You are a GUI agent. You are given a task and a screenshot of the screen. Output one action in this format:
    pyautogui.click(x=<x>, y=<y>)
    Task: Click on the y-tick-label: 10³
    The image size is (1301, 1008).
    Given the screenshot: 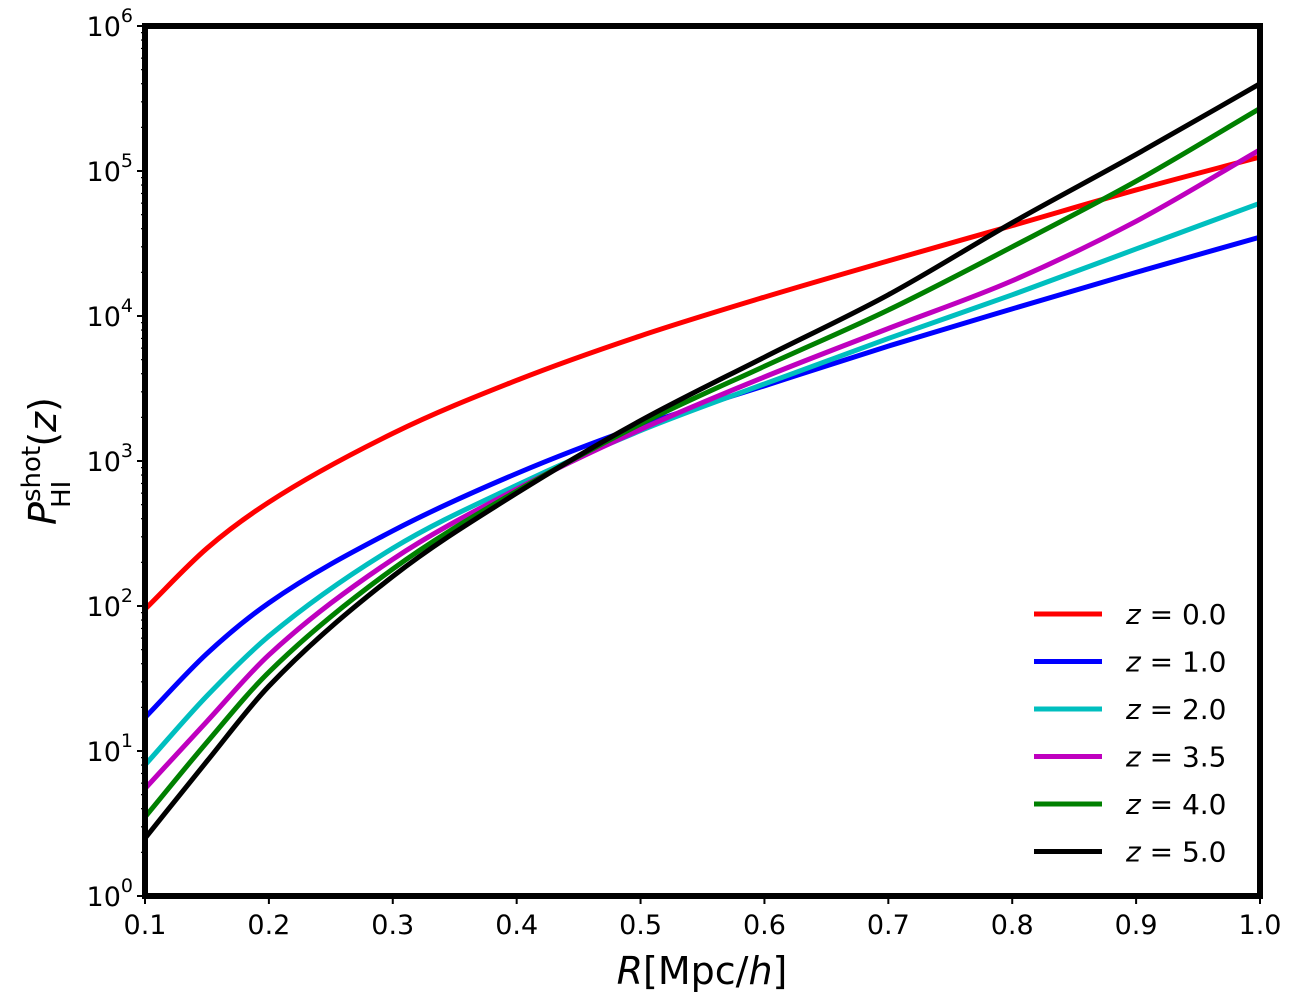 What is the action you would take?
    pyautogui.click(x=110, y=459)
    